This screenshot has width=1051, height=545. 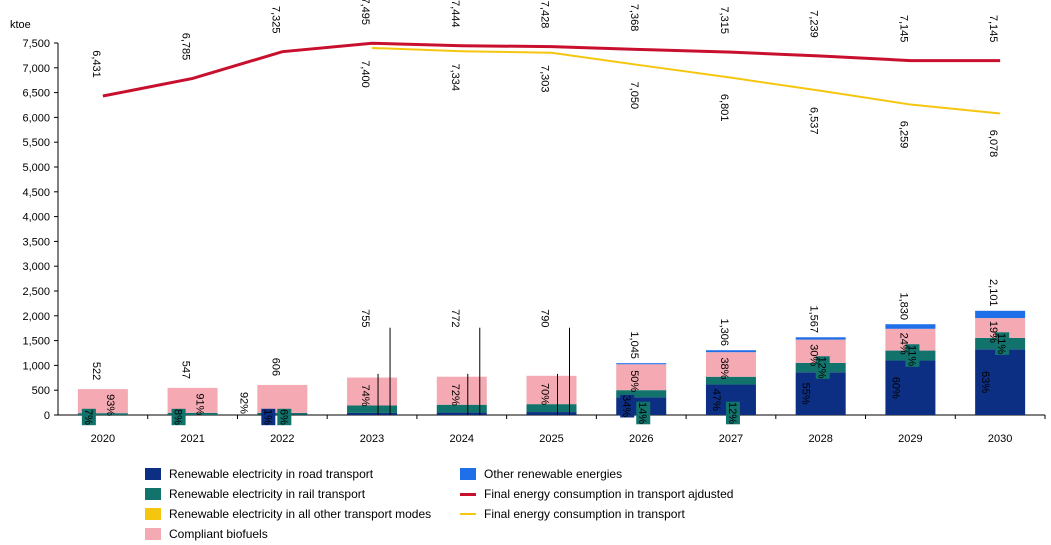 What do you see at coordinates (282, 439) in the screenshot?
I see `x-tick-label: 2022` at bounding box center [282, 439].